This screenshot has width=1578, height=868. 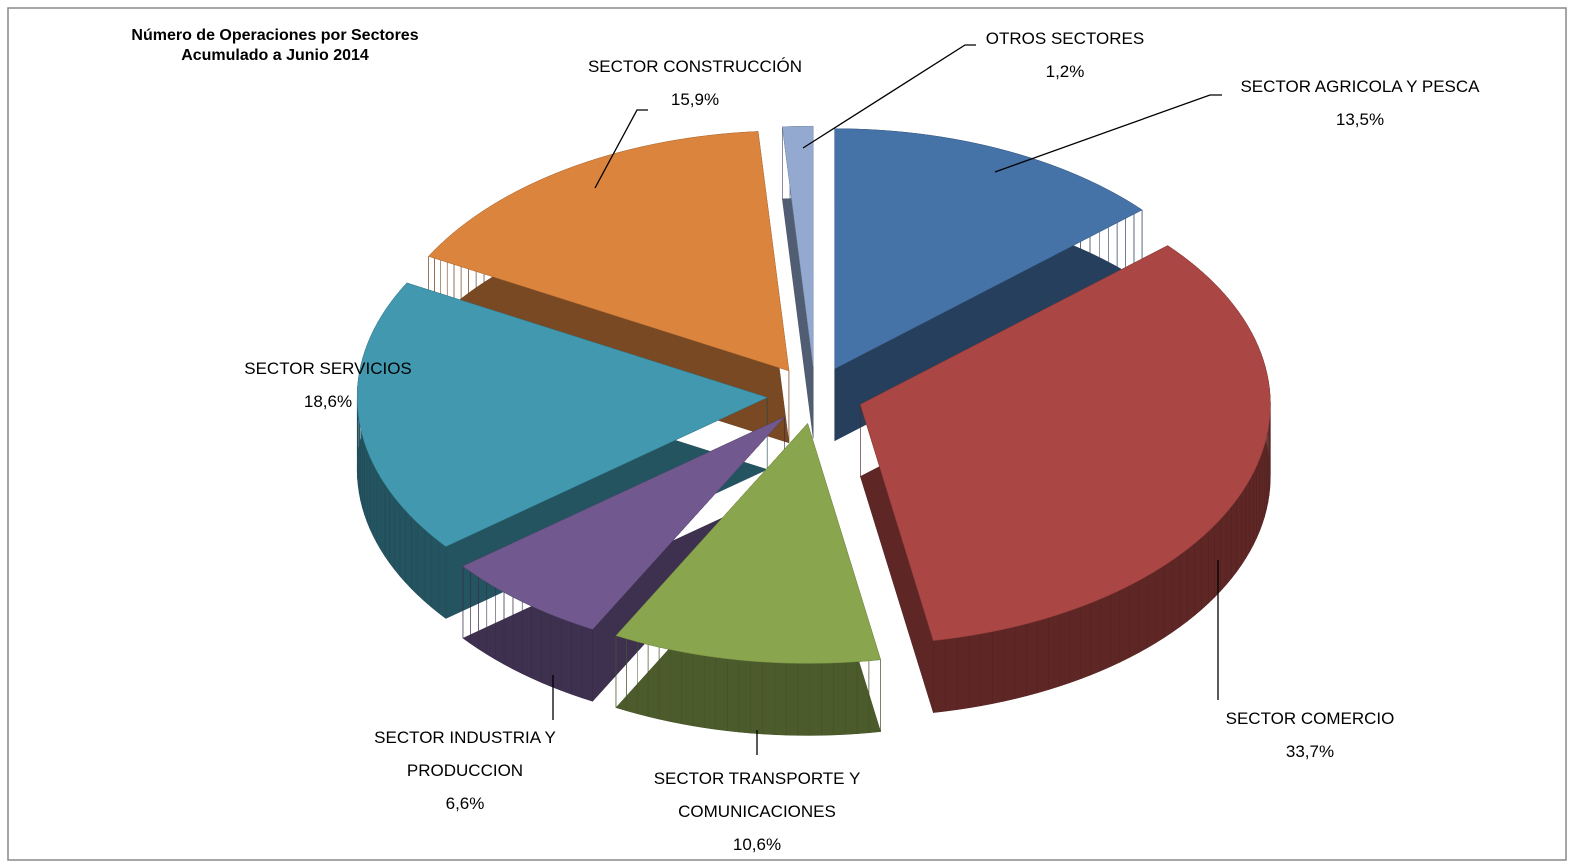 I want to click on data-label: SECTOR TRANSPORTE Y COMUNICACIONES 10,6%, so click(x=757, y=811).